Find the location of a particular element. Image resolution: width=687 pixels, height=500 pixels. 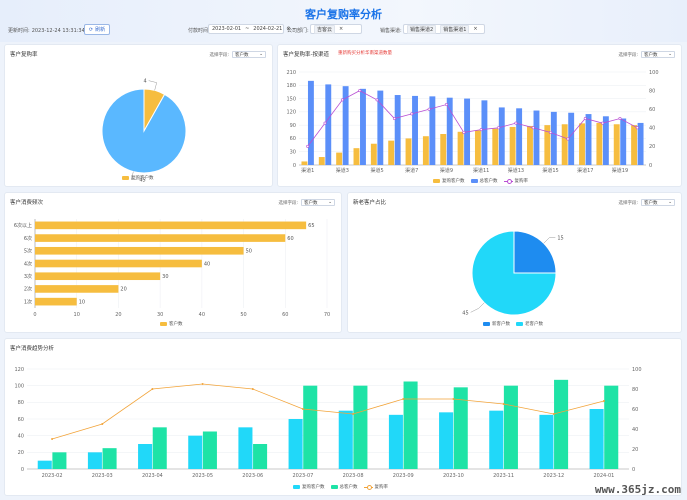

channel-tag: 销售渠道1 is located at coordinates (455, 29).